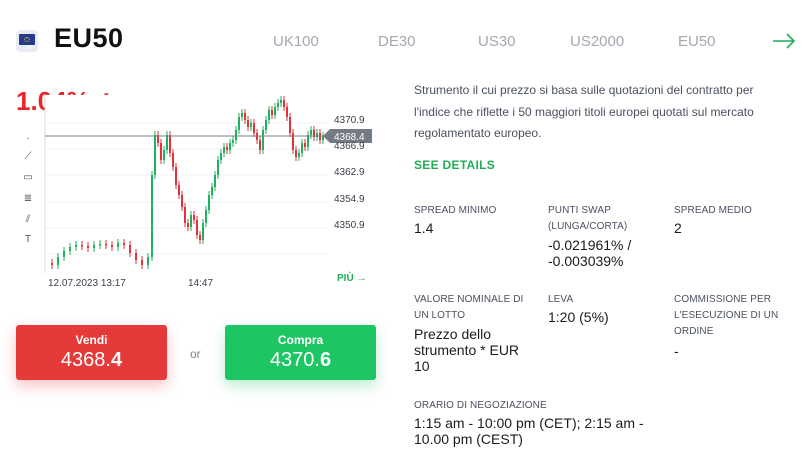  I want to click on tab-us30: US30, so click(497, 41).